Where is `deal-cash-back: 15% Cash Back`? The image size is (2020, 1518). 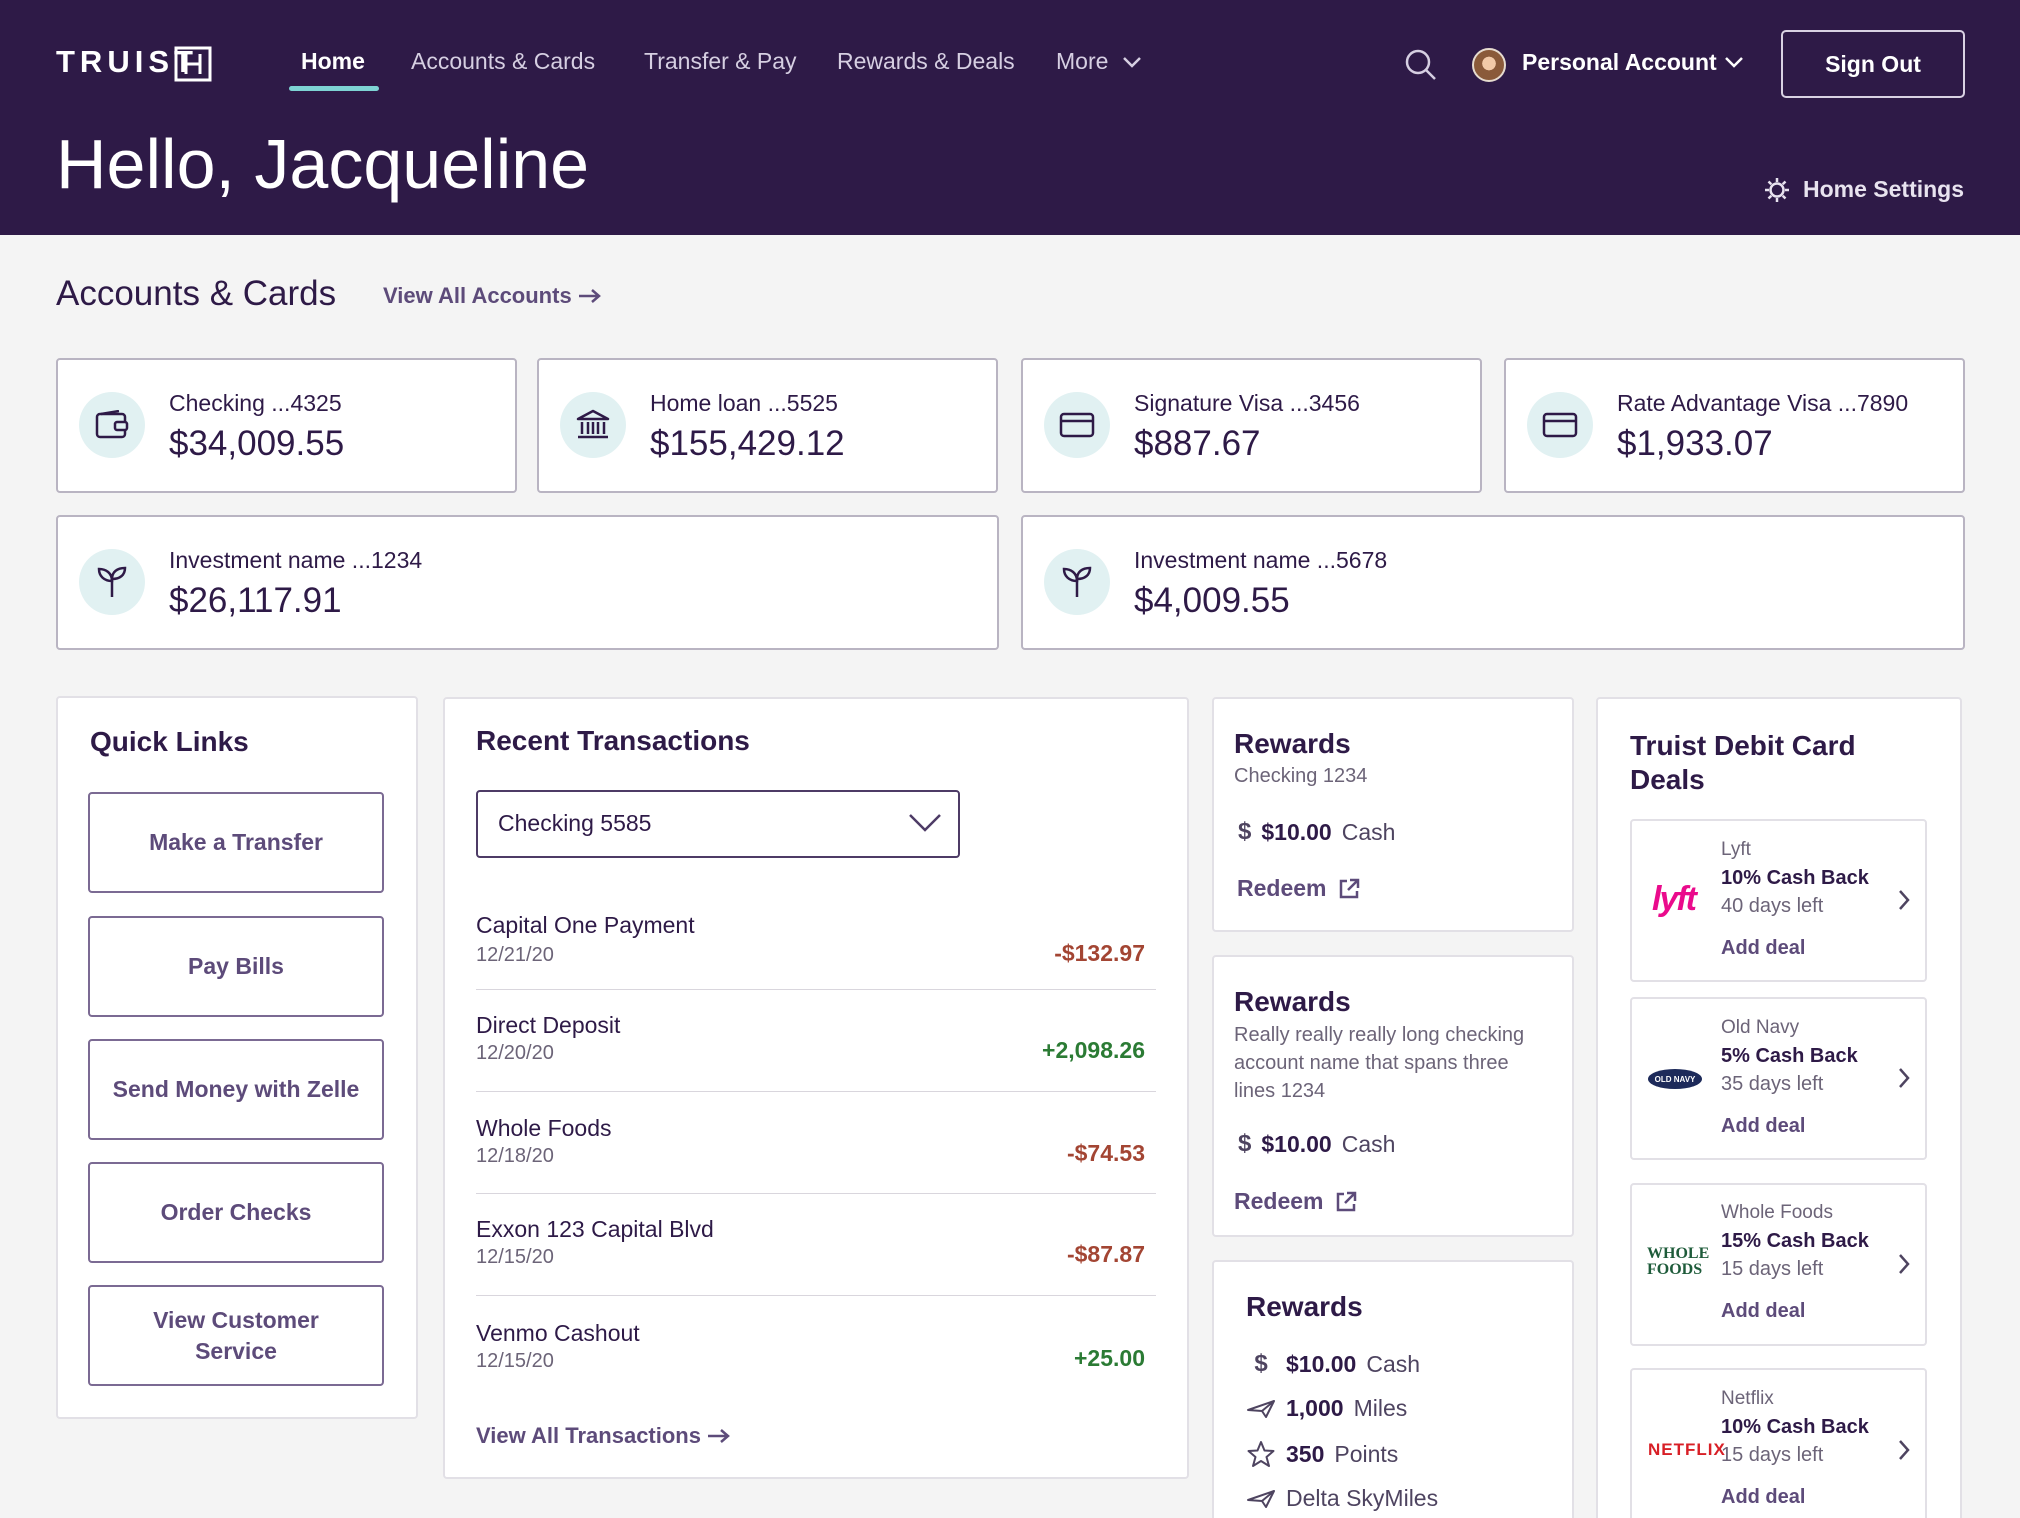
deal-cash-back: 15% Cash Back is located at coordinates (1795, 1241).